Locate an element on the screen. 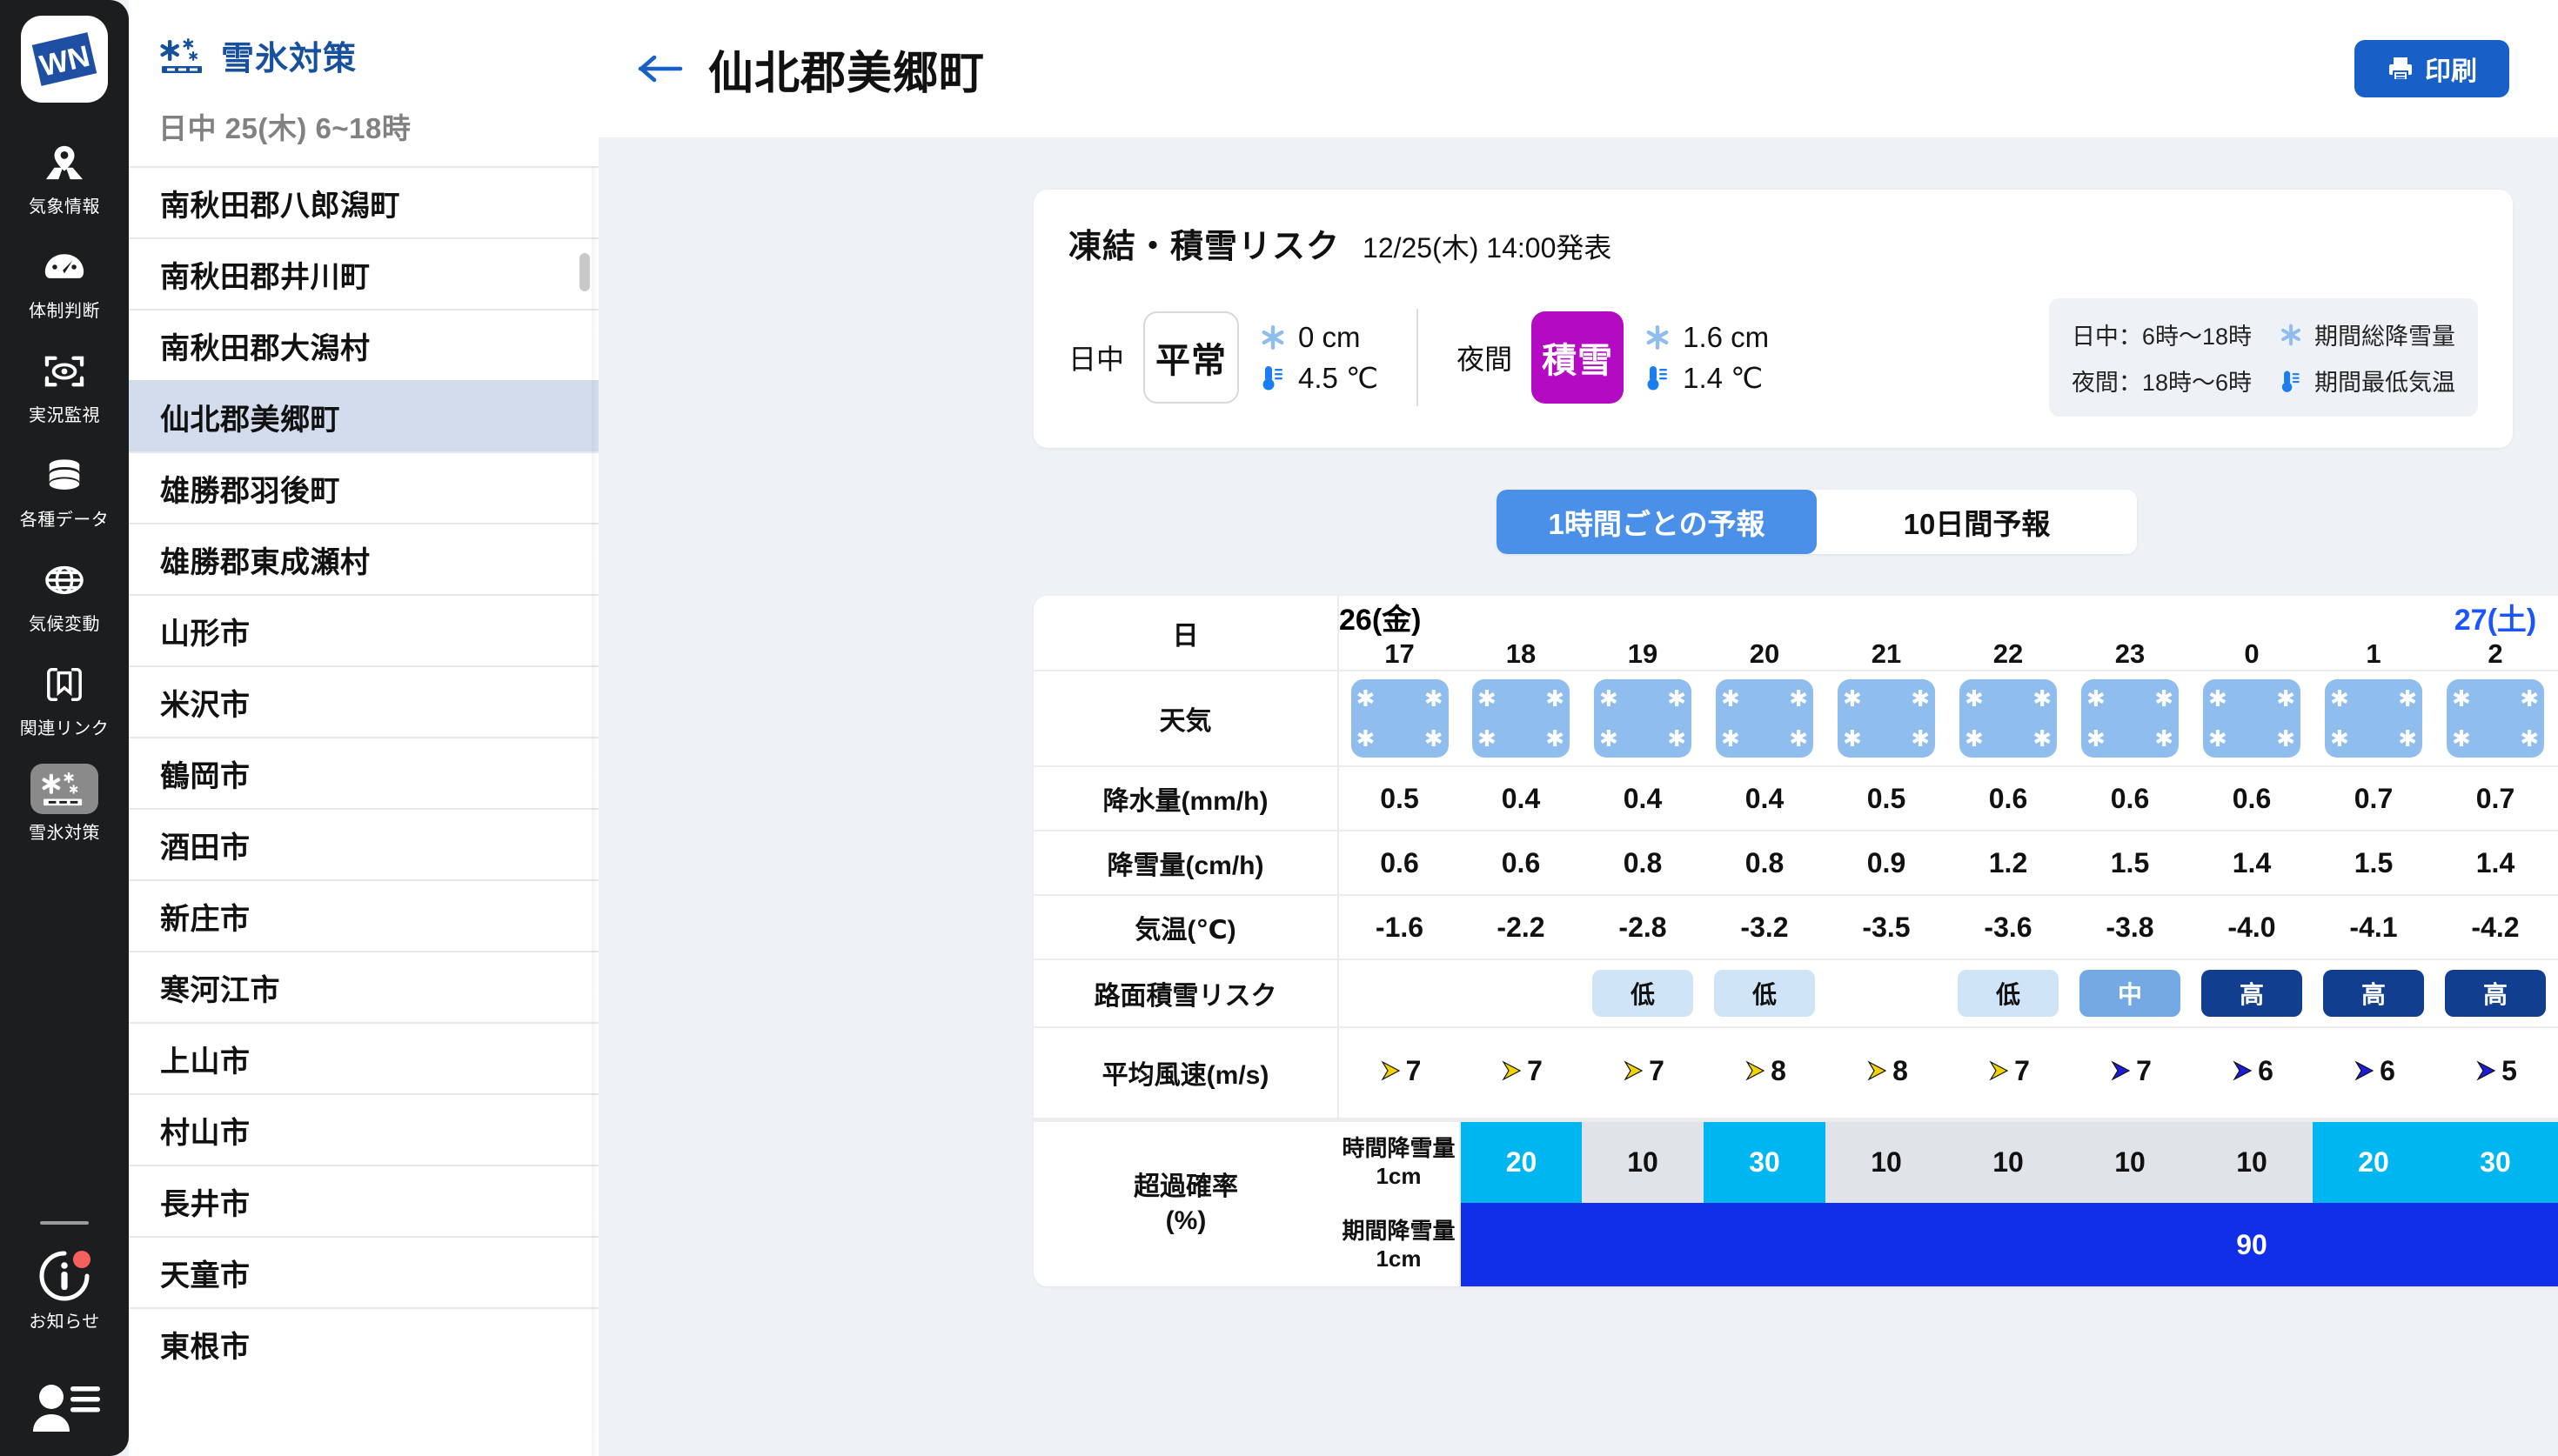  snowfall-cell: 1.5 is located at coordinates (2373, 862).